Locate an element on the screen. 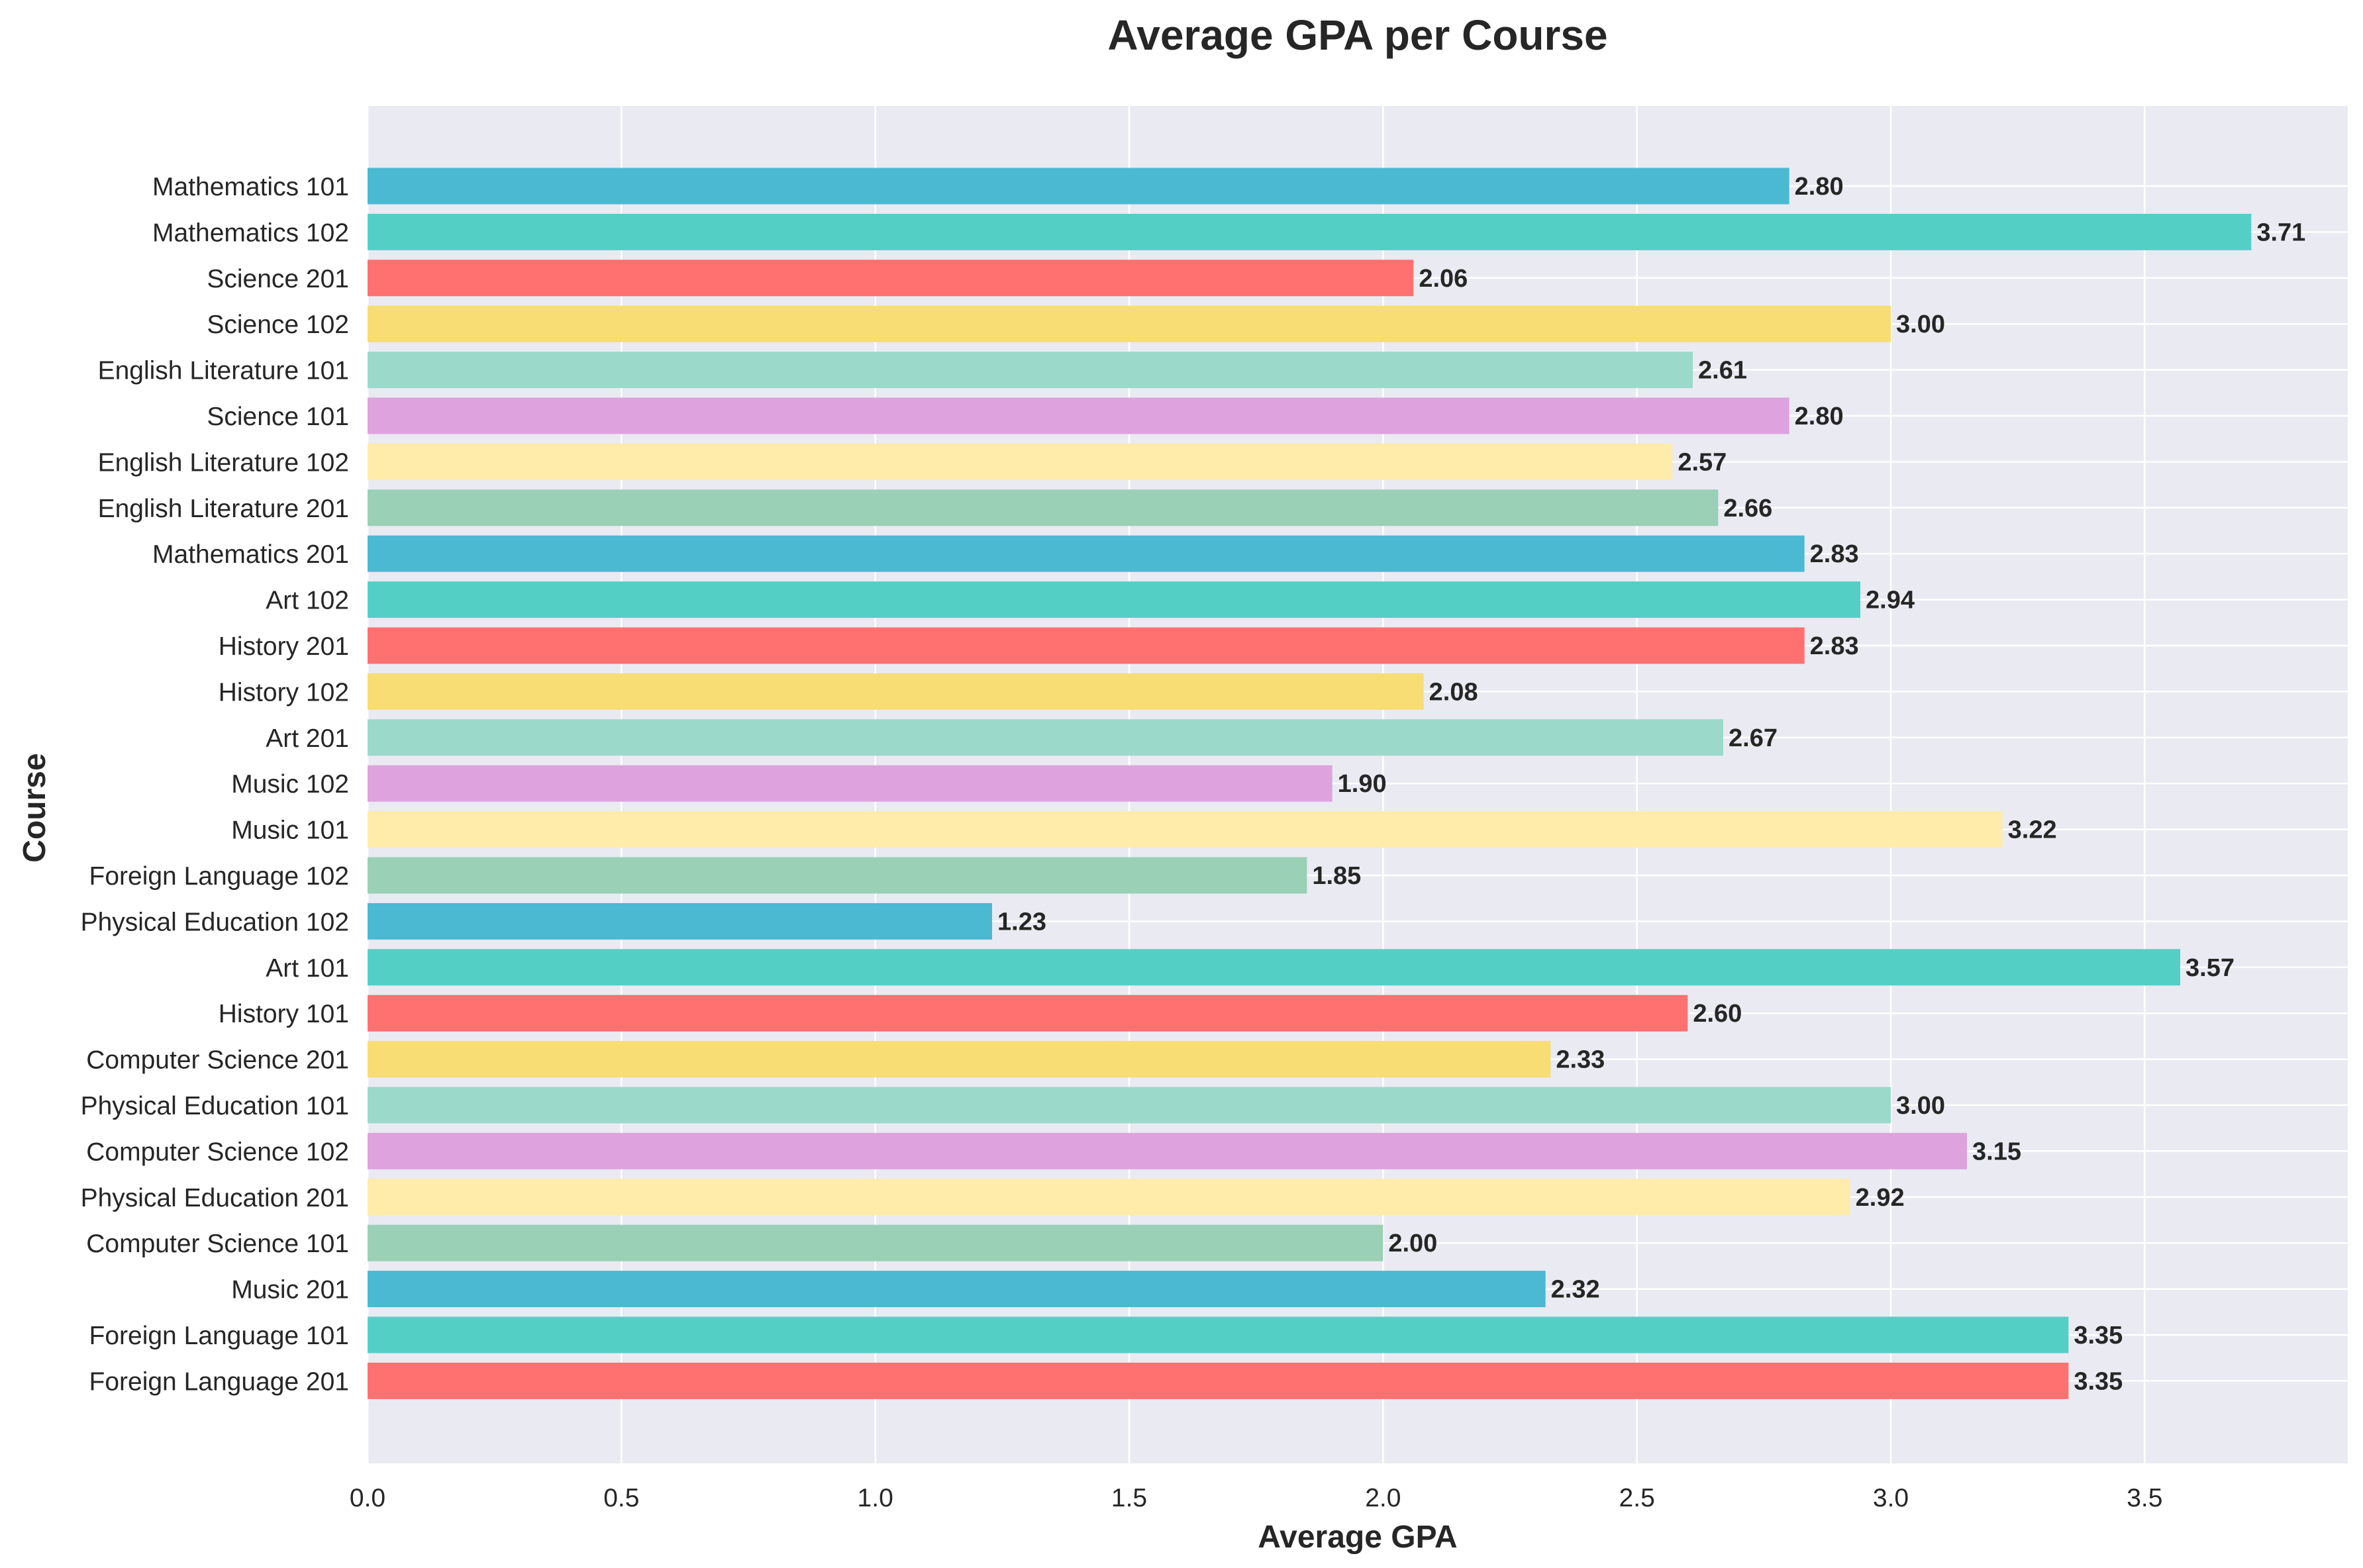  bar-value-label: 2.94 is located at coordinates (1890, 600).